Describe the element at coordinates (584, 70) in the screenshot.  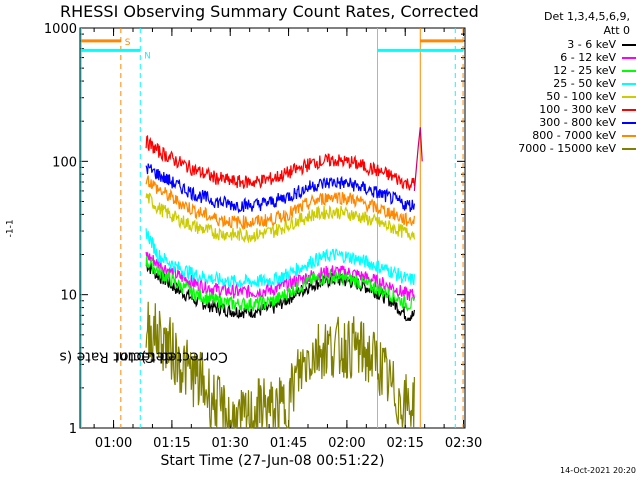
I see `legend-label: 12 - 25 keV` at that location.